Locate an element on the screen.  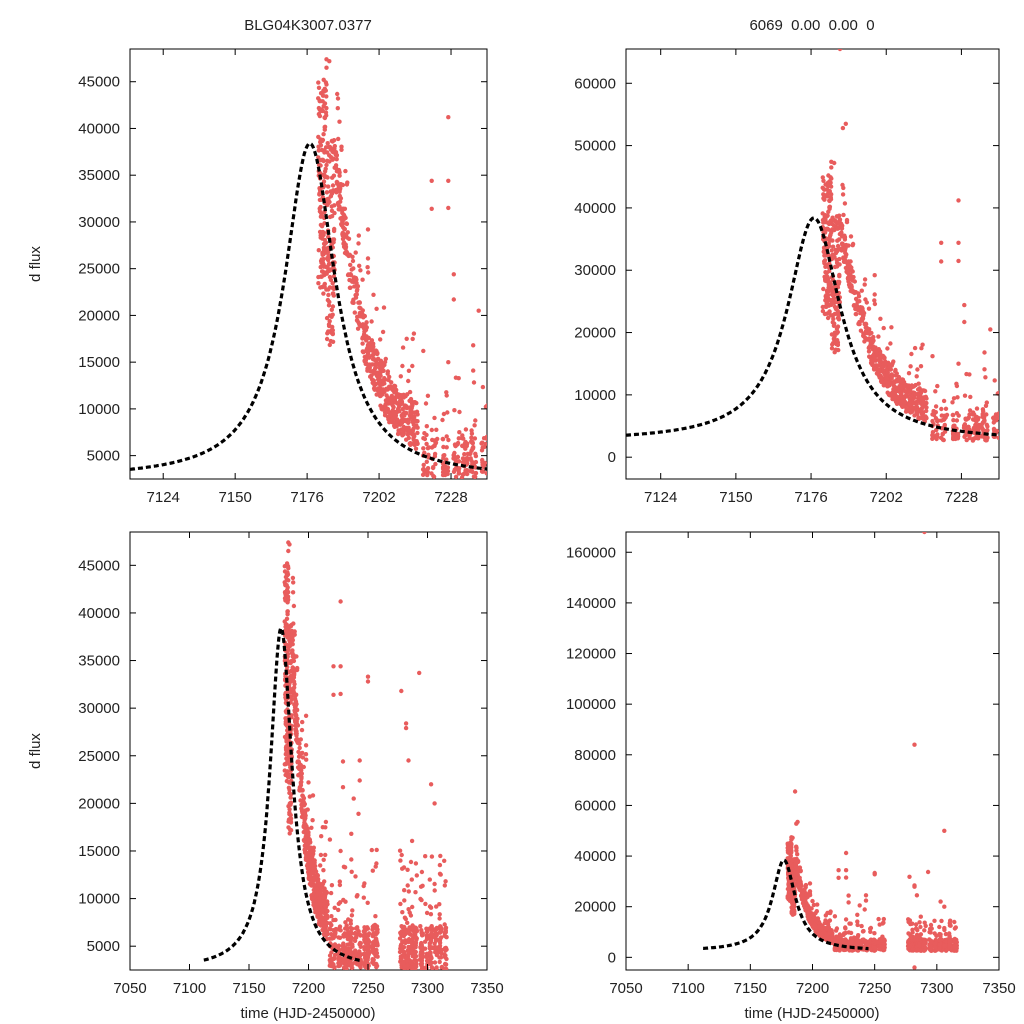
x-tick-label: 7176 is located at coordinates (306, 497).